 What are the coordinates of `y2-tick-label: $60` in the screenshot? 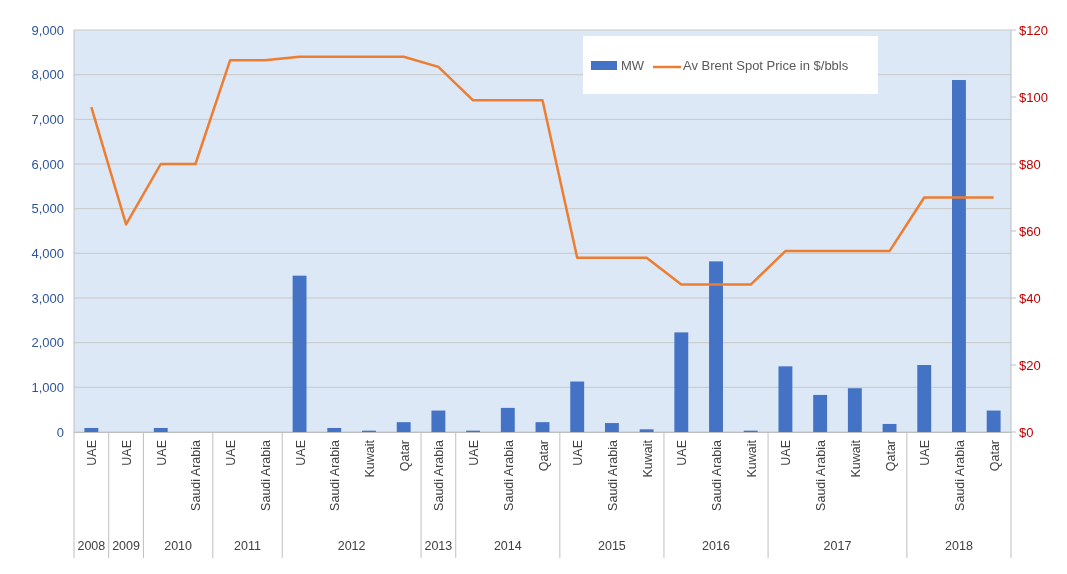 It's located at (1030, 231).